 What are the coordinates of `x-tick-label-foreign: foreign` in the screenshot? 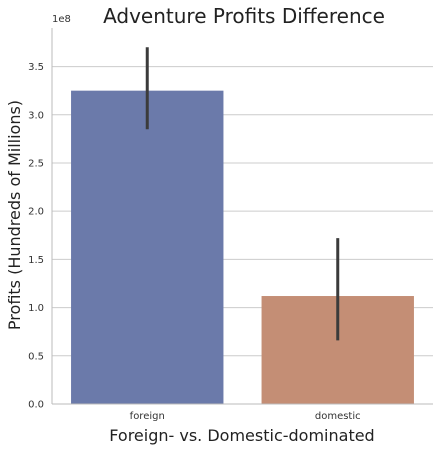 It's located at (147, 416).